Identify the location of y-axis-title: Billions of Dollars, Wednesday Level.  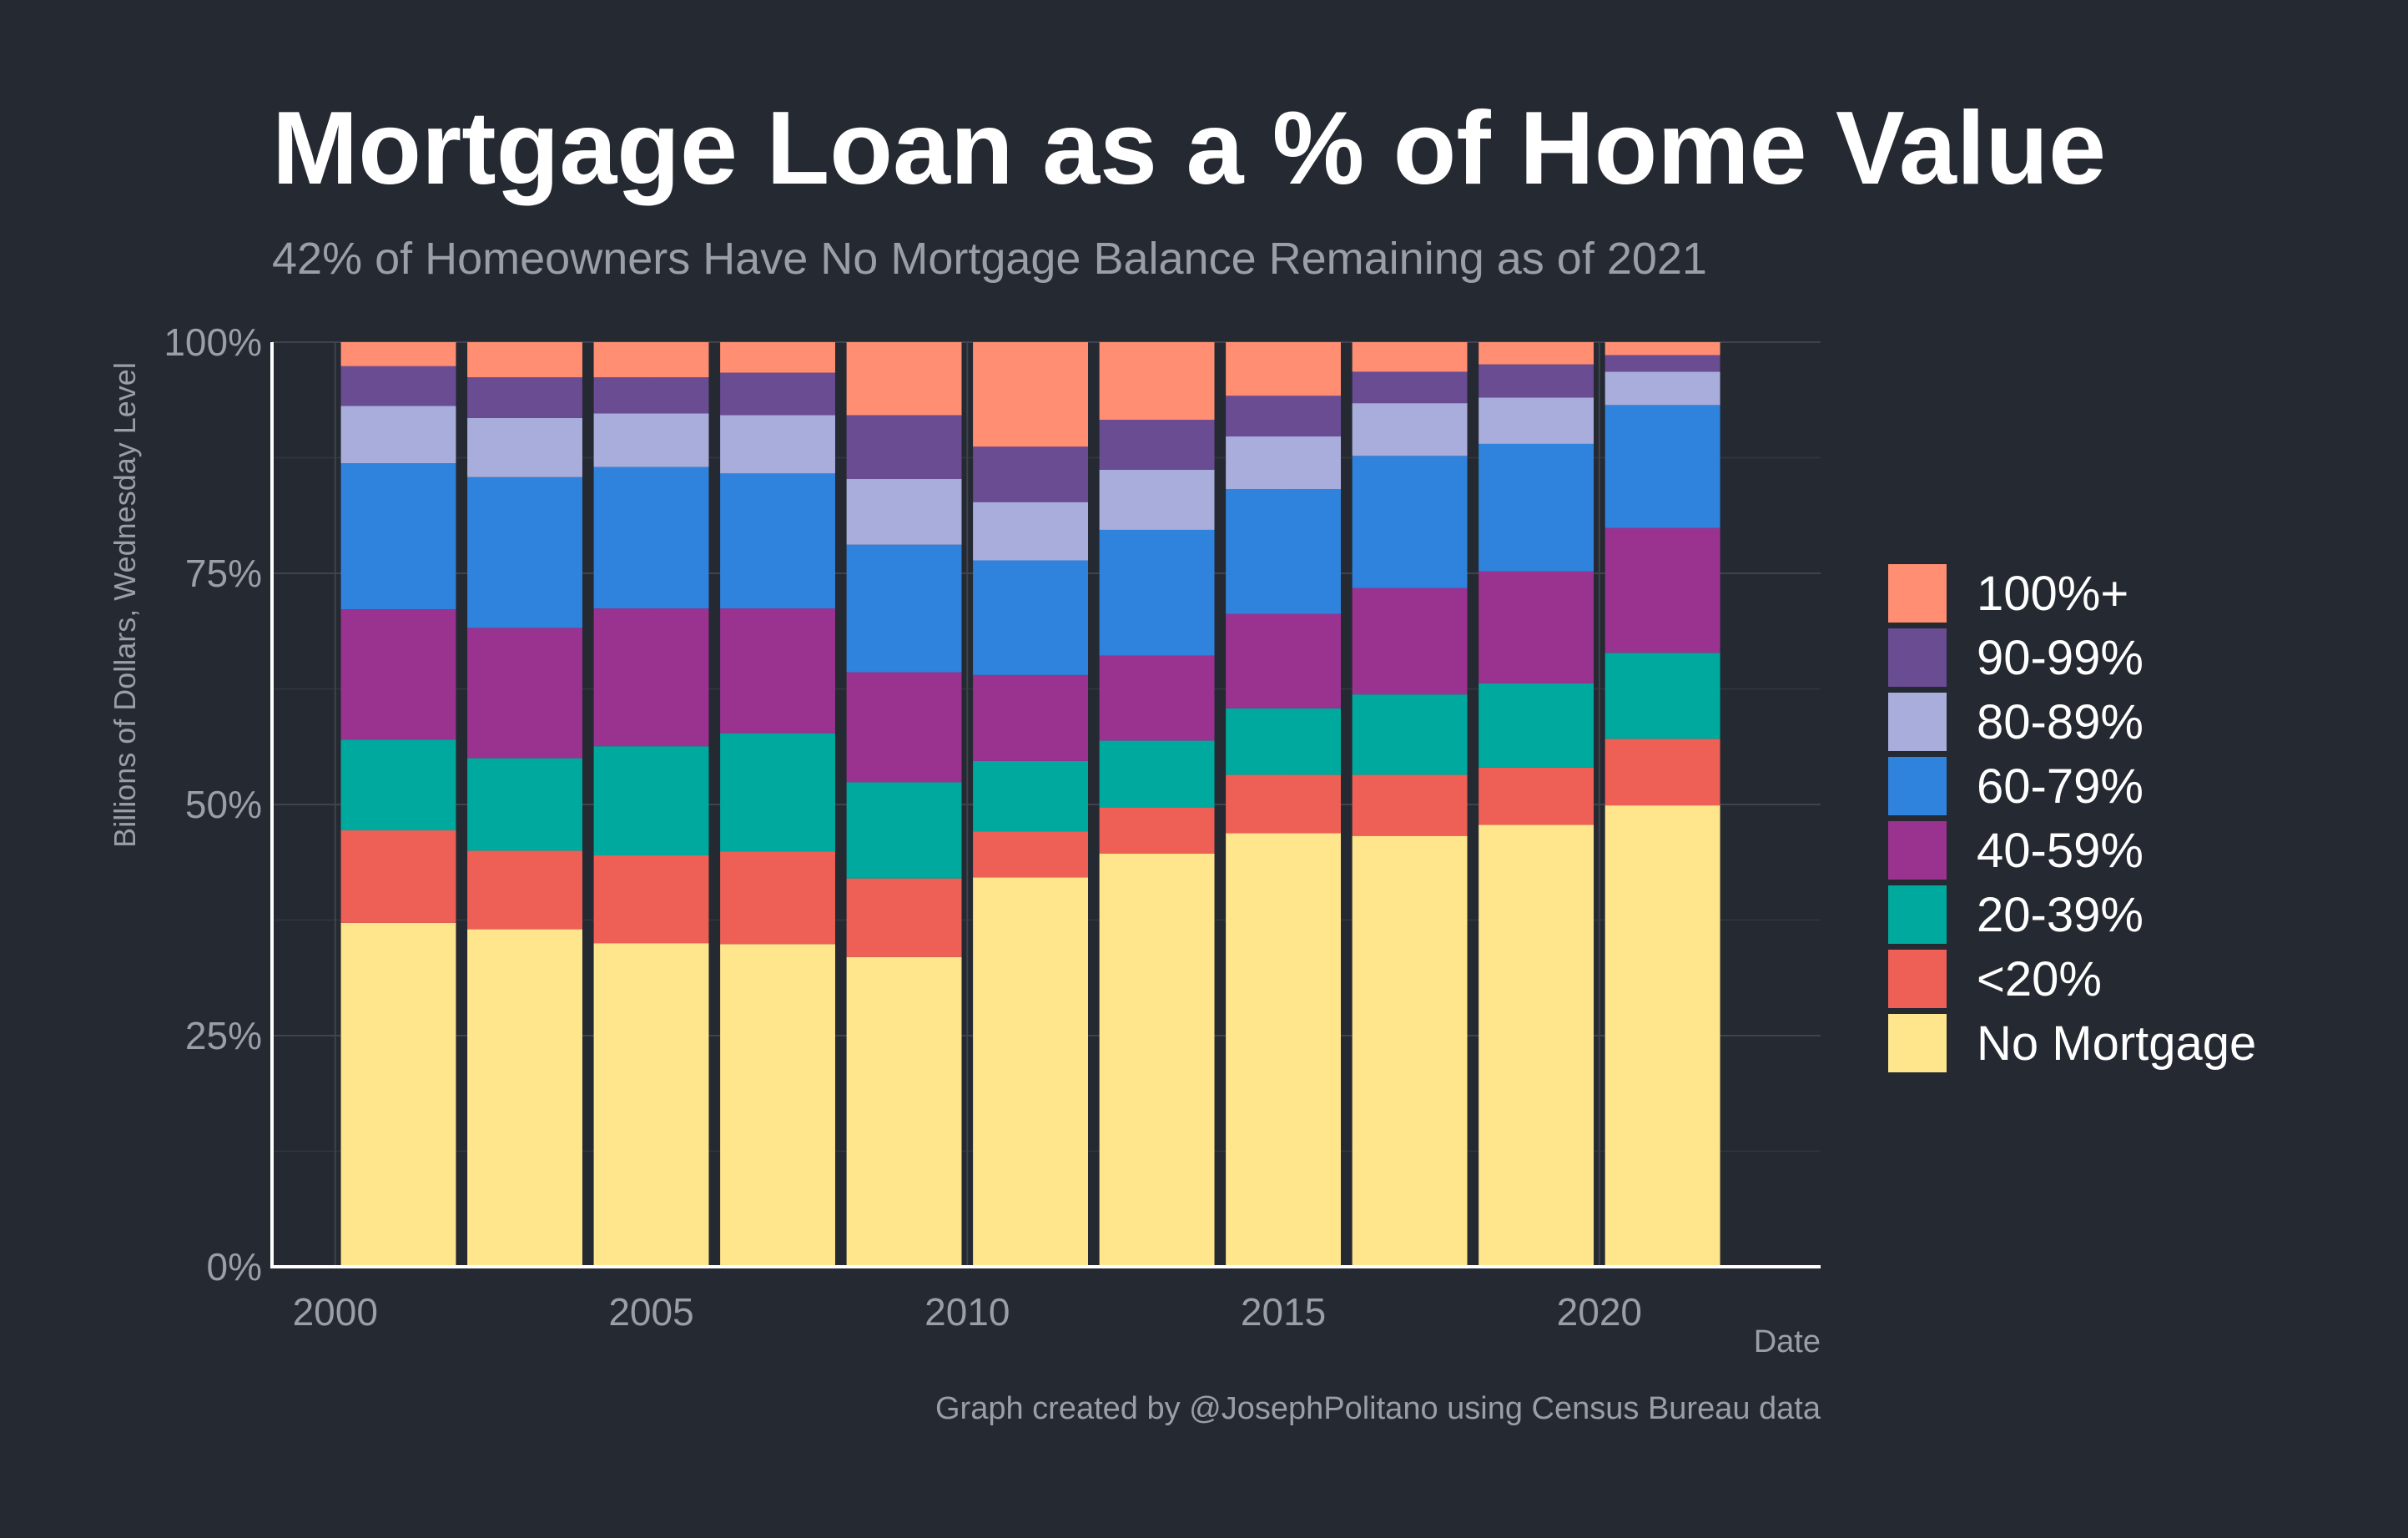
(125, 605).